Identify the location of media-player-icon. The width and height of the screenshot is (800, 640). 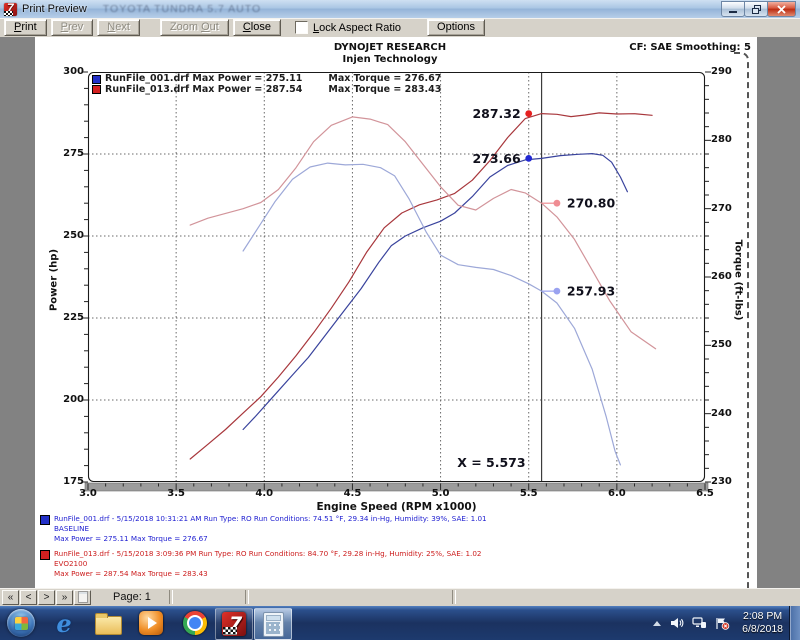
(151, 623).